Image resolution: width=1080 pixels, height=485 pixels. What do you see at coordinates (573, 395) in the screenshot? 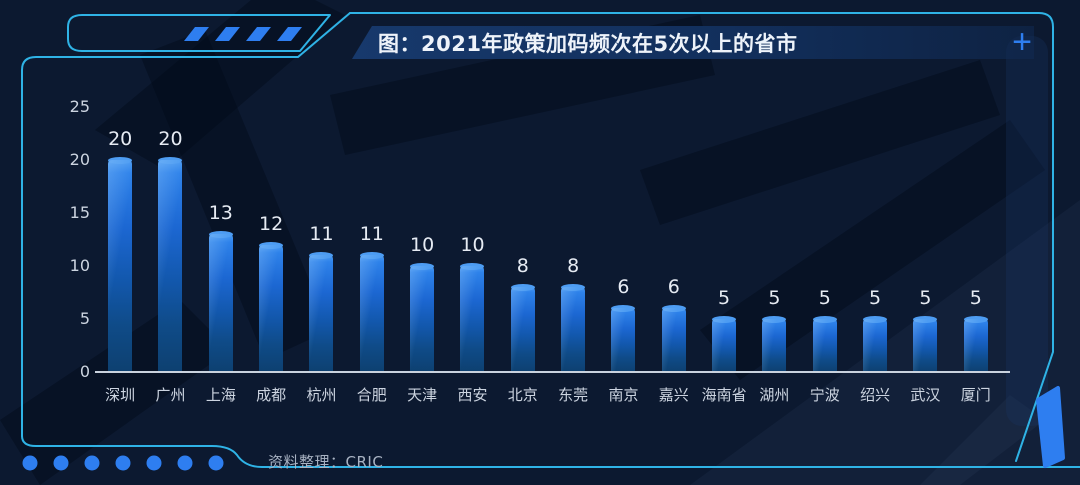
I see `x-axis-label: 东莞` at bounding box center [573, 395].